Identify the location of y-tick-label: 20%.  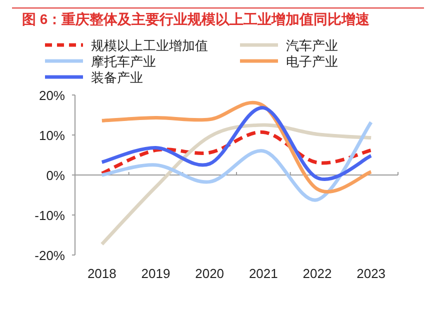
(52, 95).